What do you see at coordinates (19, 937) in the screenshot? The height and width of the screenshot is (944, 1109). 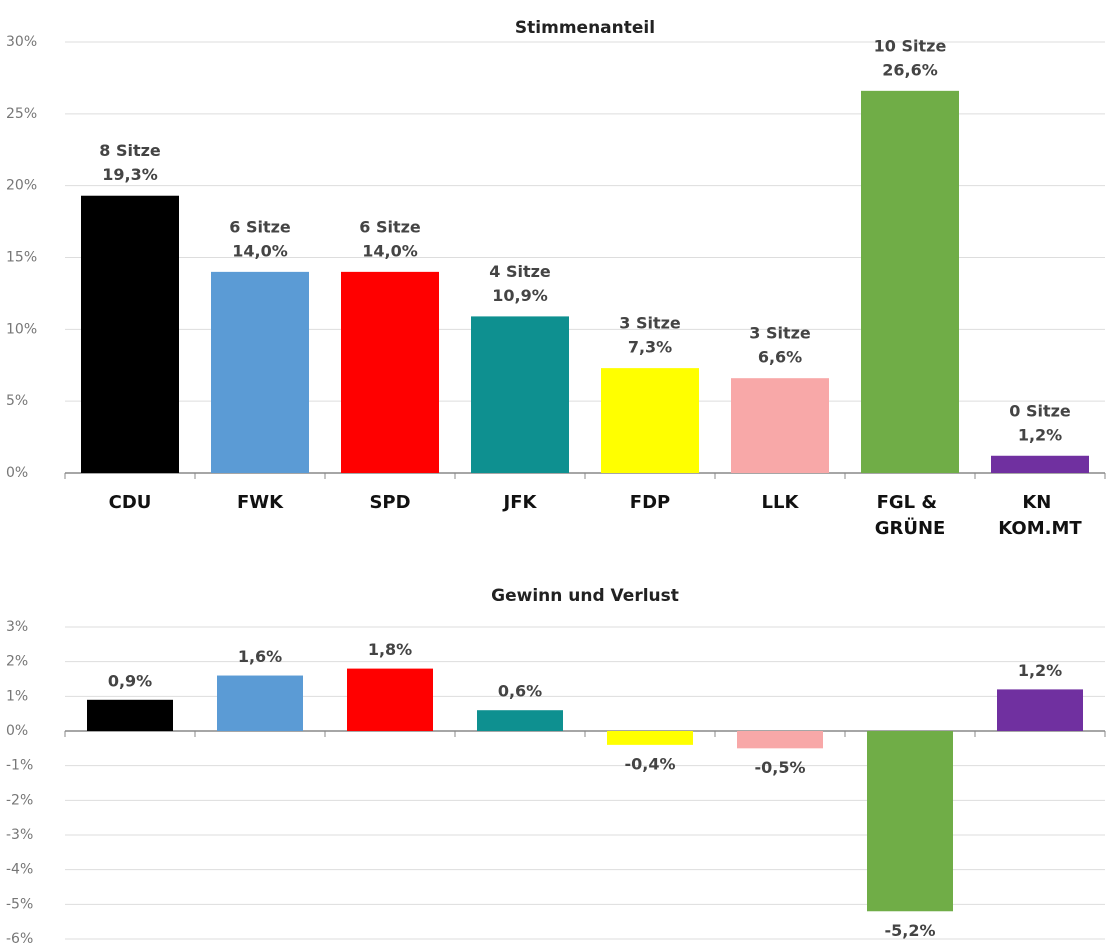 I see `y-tick-label: -6%` at bounding box center [19, 937].